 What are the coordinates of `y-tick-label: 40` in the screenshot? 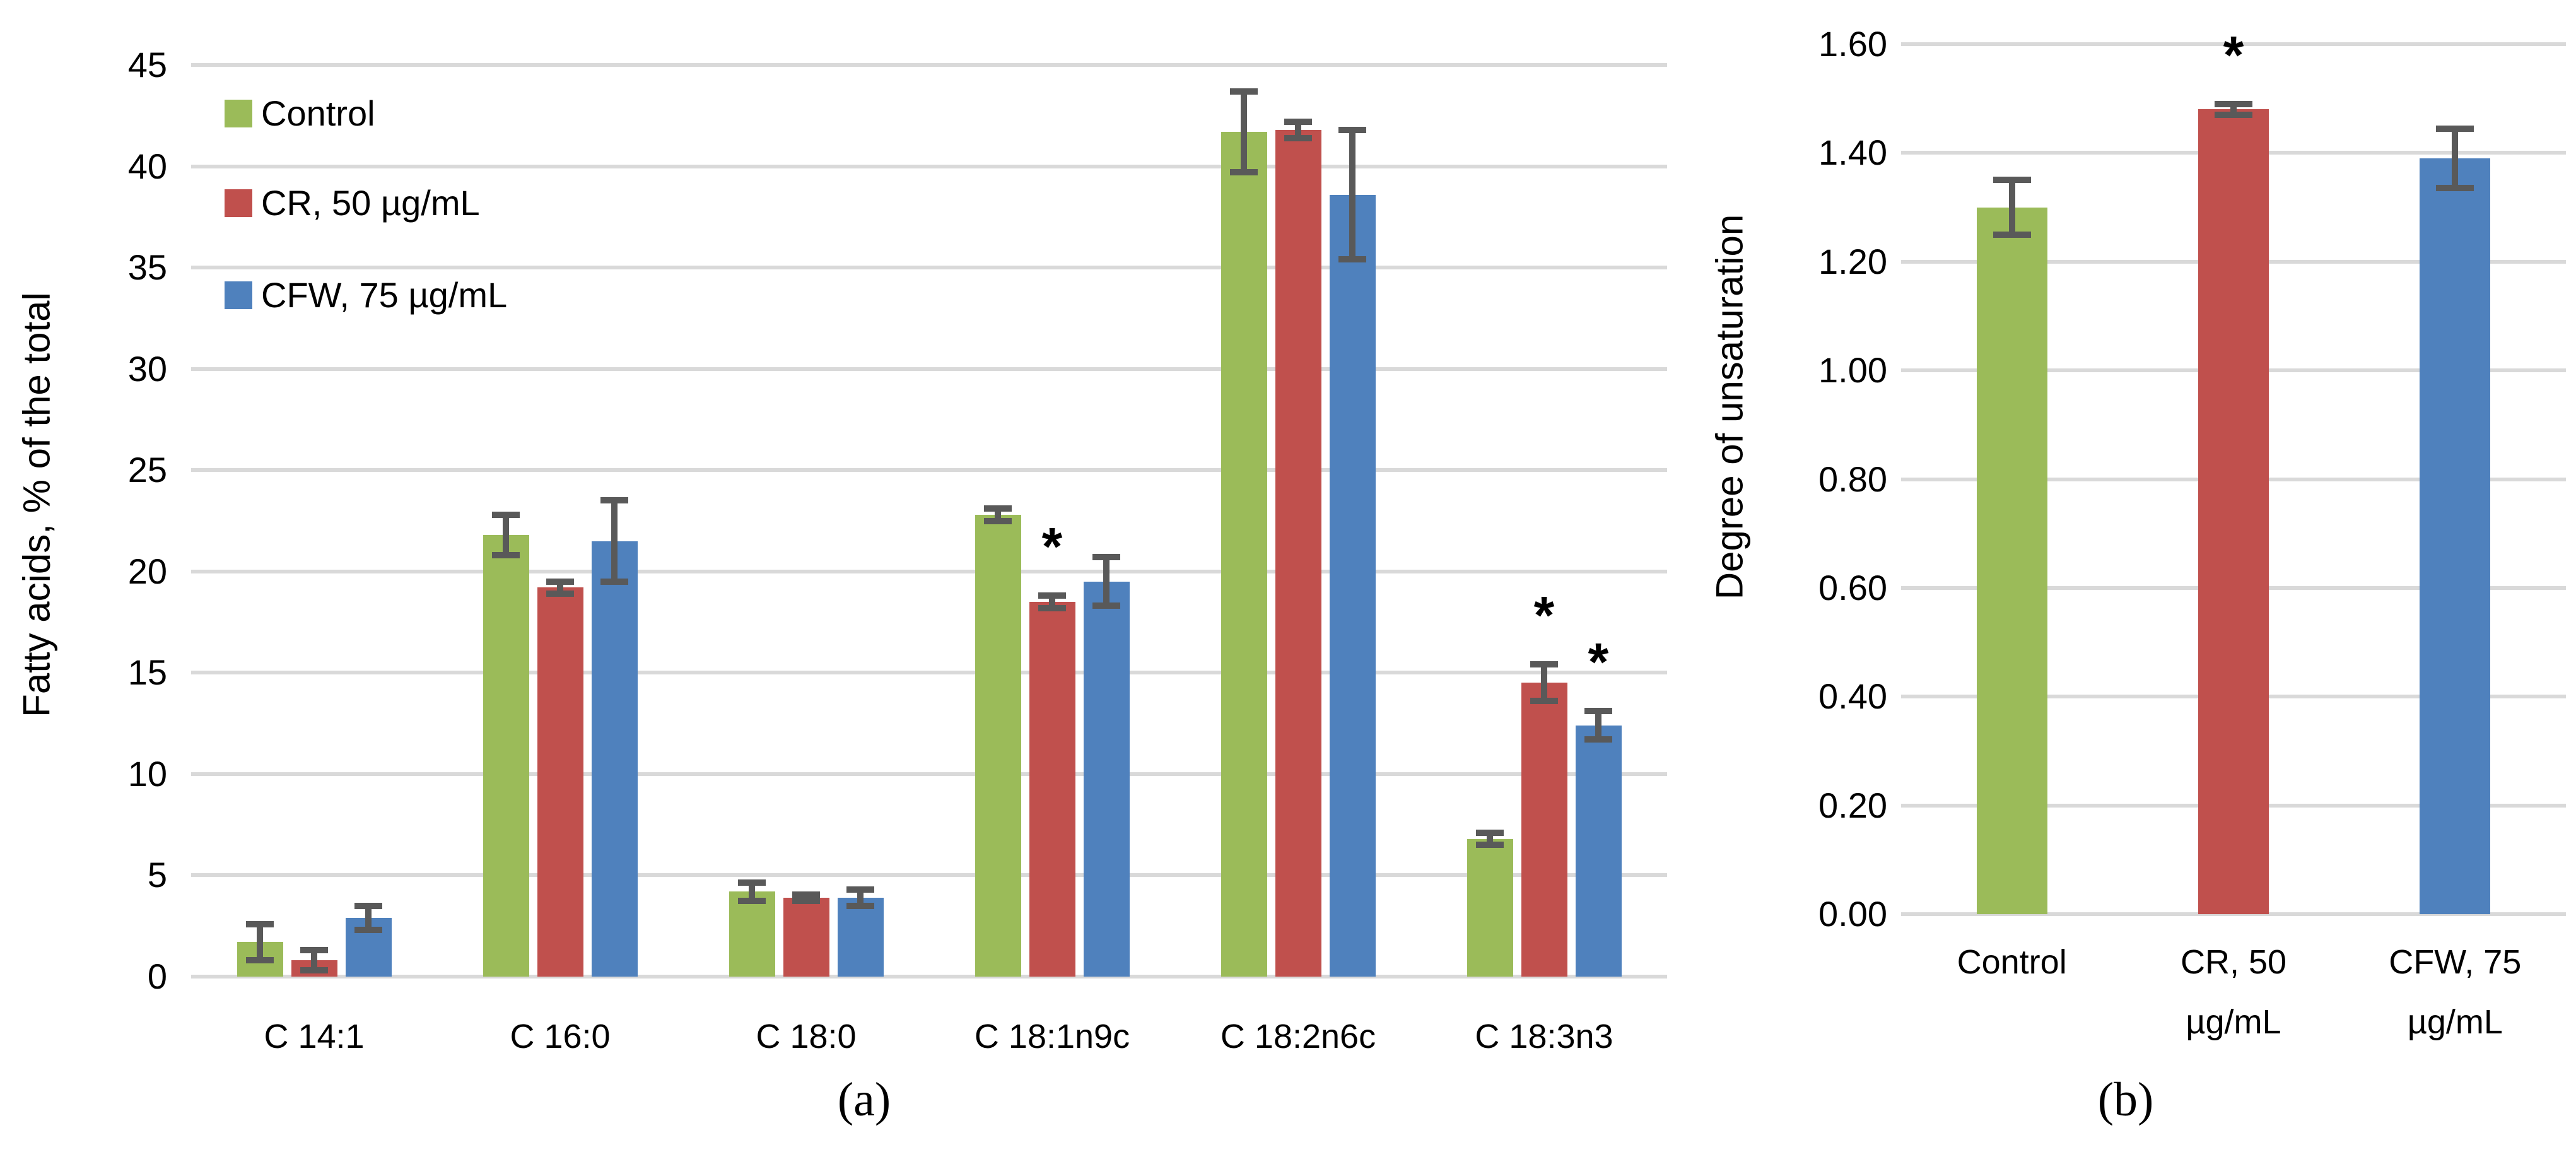 It's located at (147, 166).